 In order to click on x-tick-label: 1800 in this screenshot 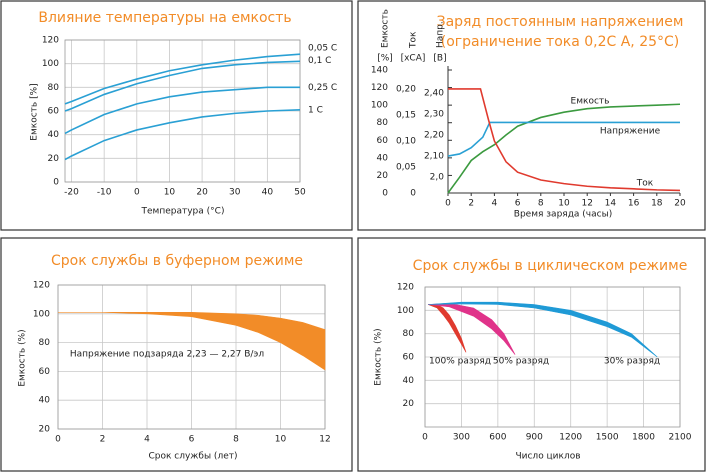, I will do `click(643, 438)`.